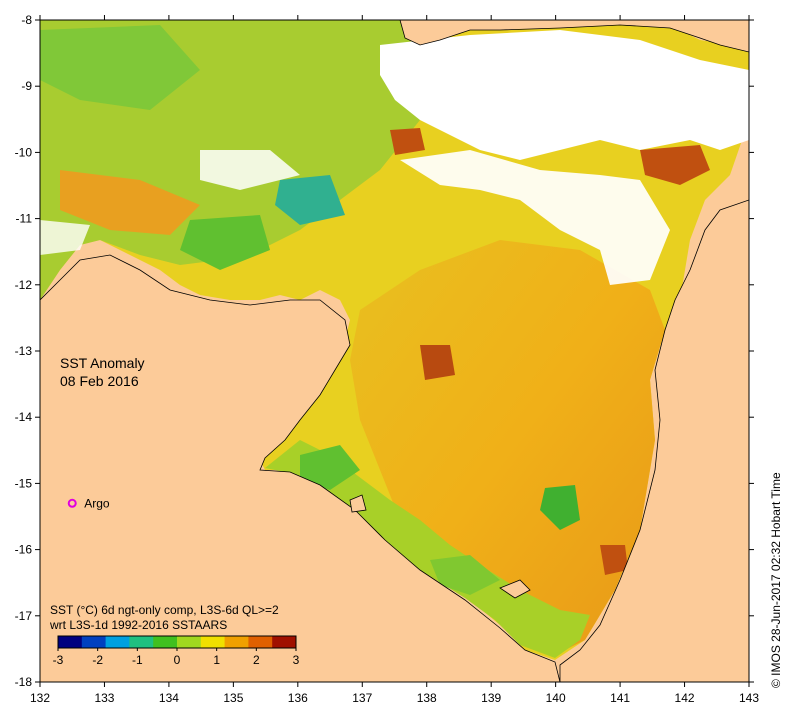 The height and width of the screenshot is (716, 791). Describe the element at coordinates (72, 503) in the screenshot. I see `argo-marker-icon` at that location.